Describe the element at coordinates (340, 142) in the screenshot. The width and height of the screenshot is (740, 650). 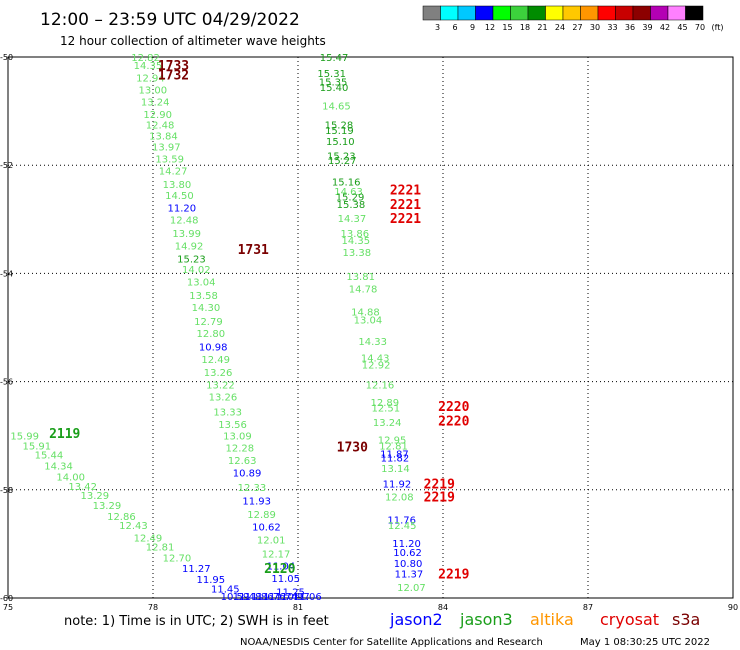
I see `wave-height-value: 15.10` at that location.